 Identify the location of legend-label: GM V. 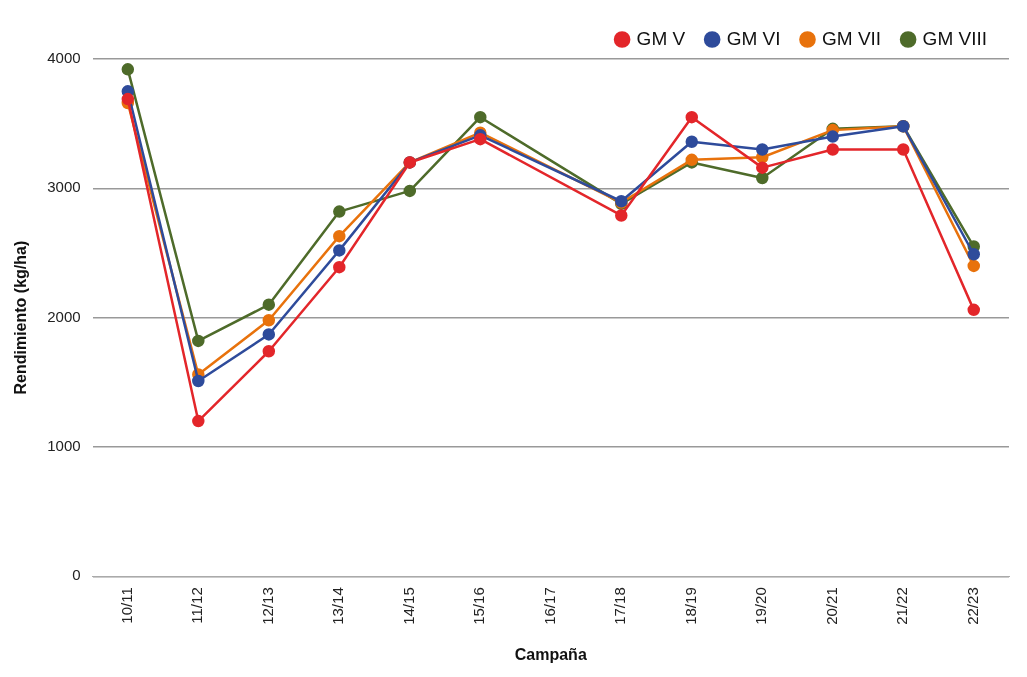
(661, 38).